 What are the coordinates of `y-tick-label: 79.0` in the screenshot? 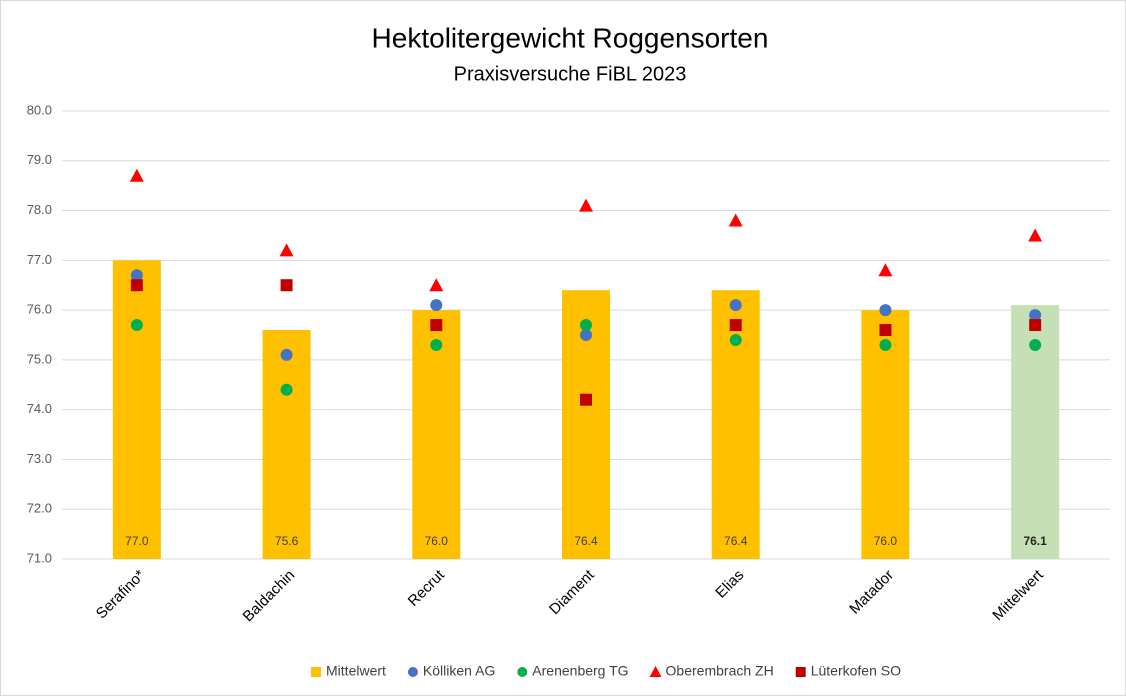 It's located at (39, 159).